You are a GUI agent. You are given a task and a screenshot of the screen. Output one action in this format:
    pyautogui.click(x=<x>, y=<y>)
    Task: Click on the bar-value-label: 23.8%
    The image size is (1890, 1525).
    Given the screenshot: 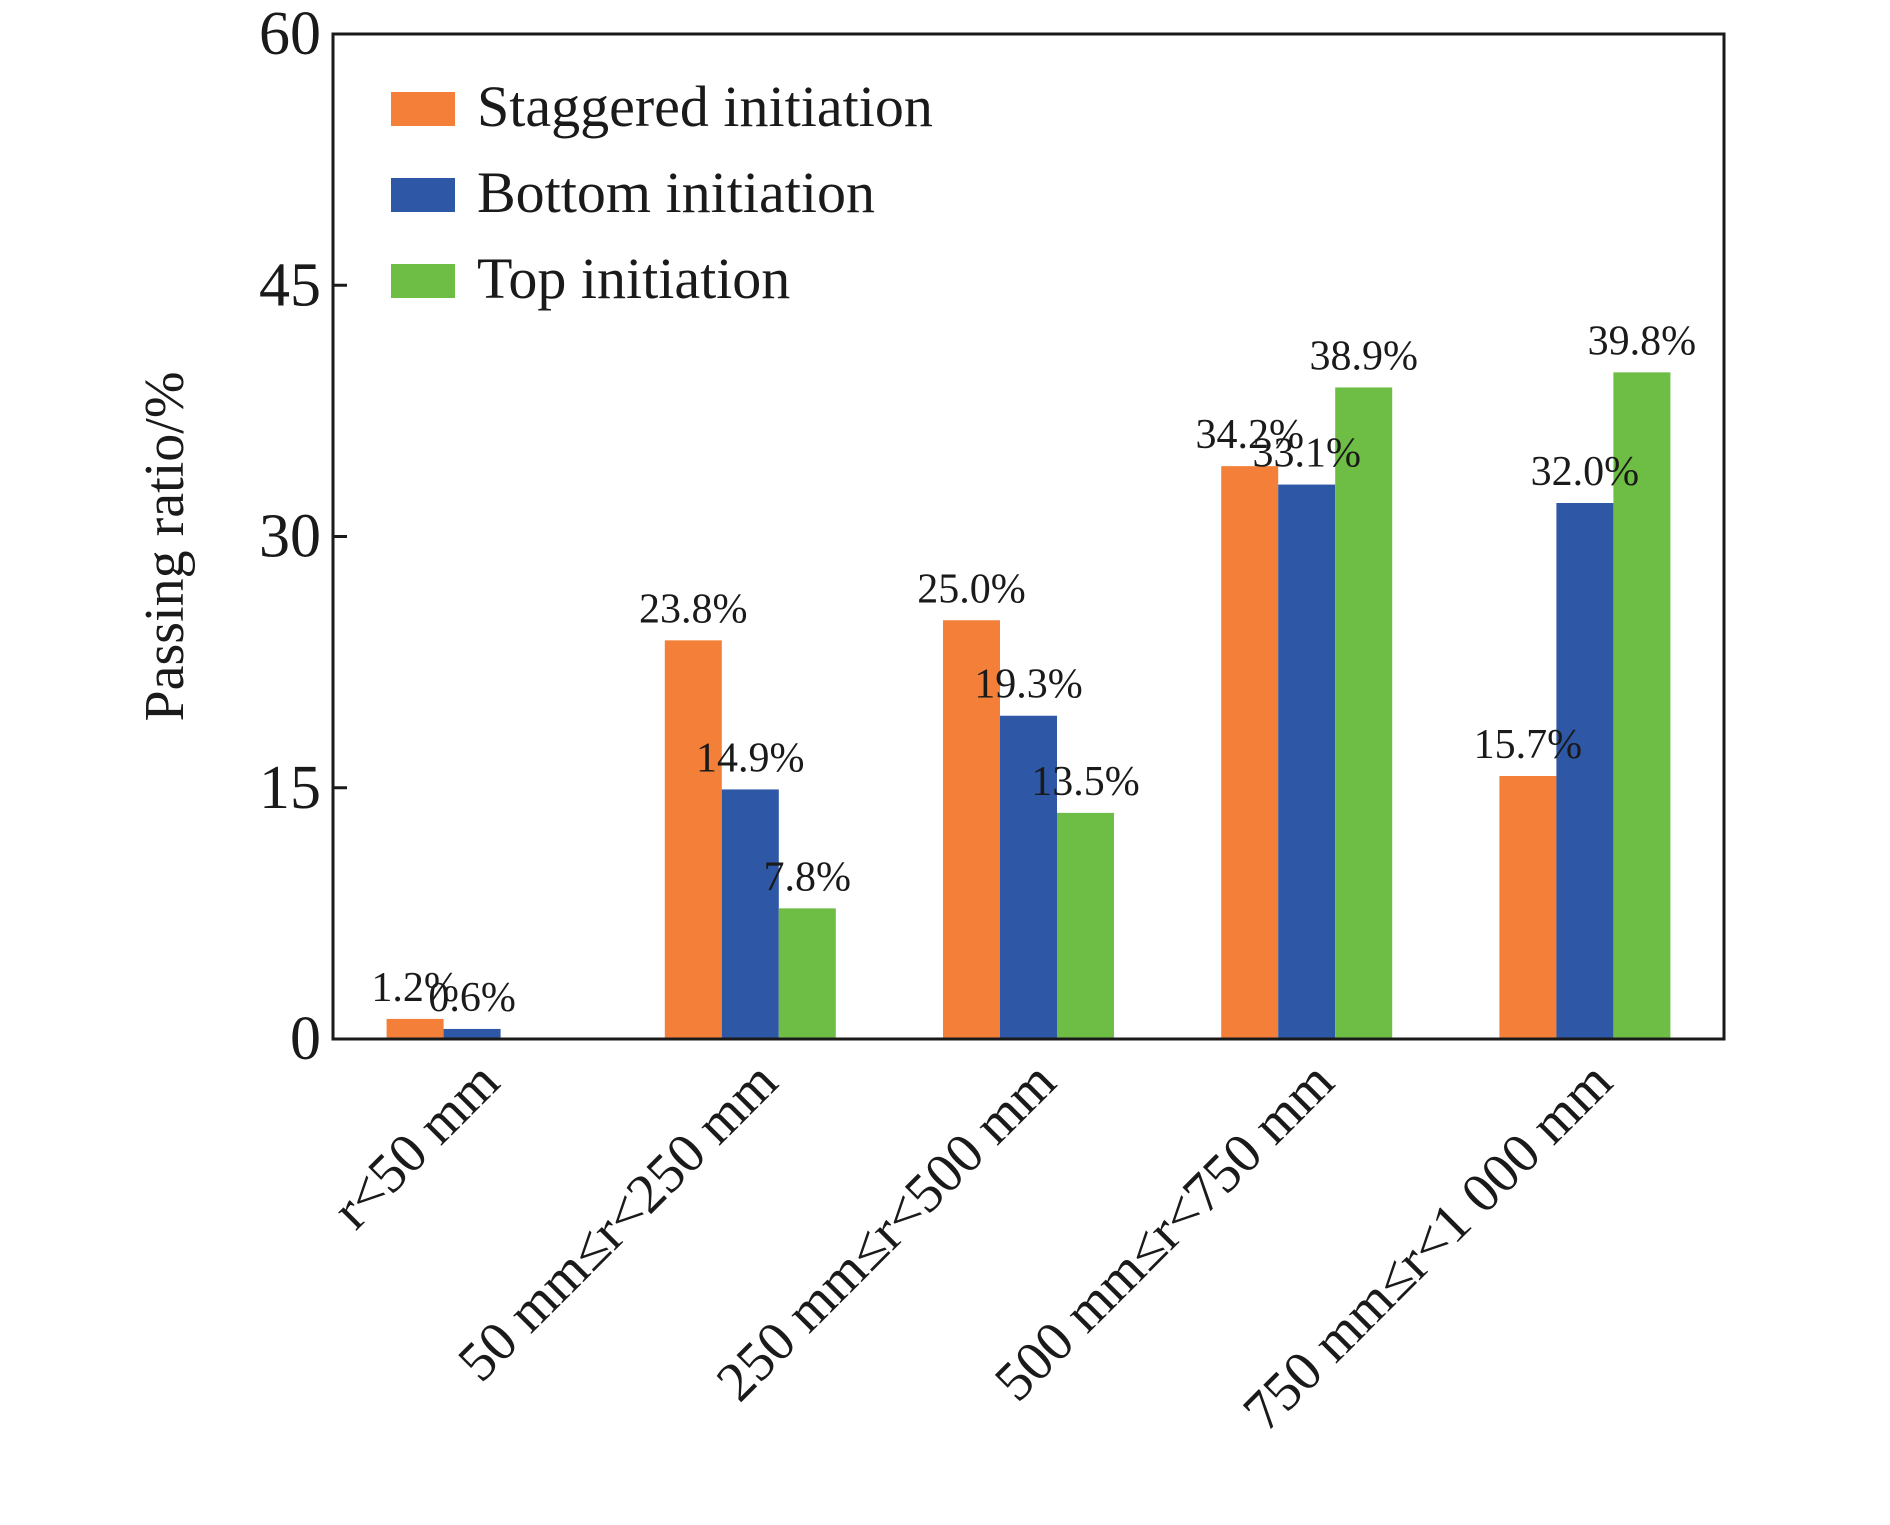 What is the action you would take?
    pyautogui.click(x=693, y=609)
    